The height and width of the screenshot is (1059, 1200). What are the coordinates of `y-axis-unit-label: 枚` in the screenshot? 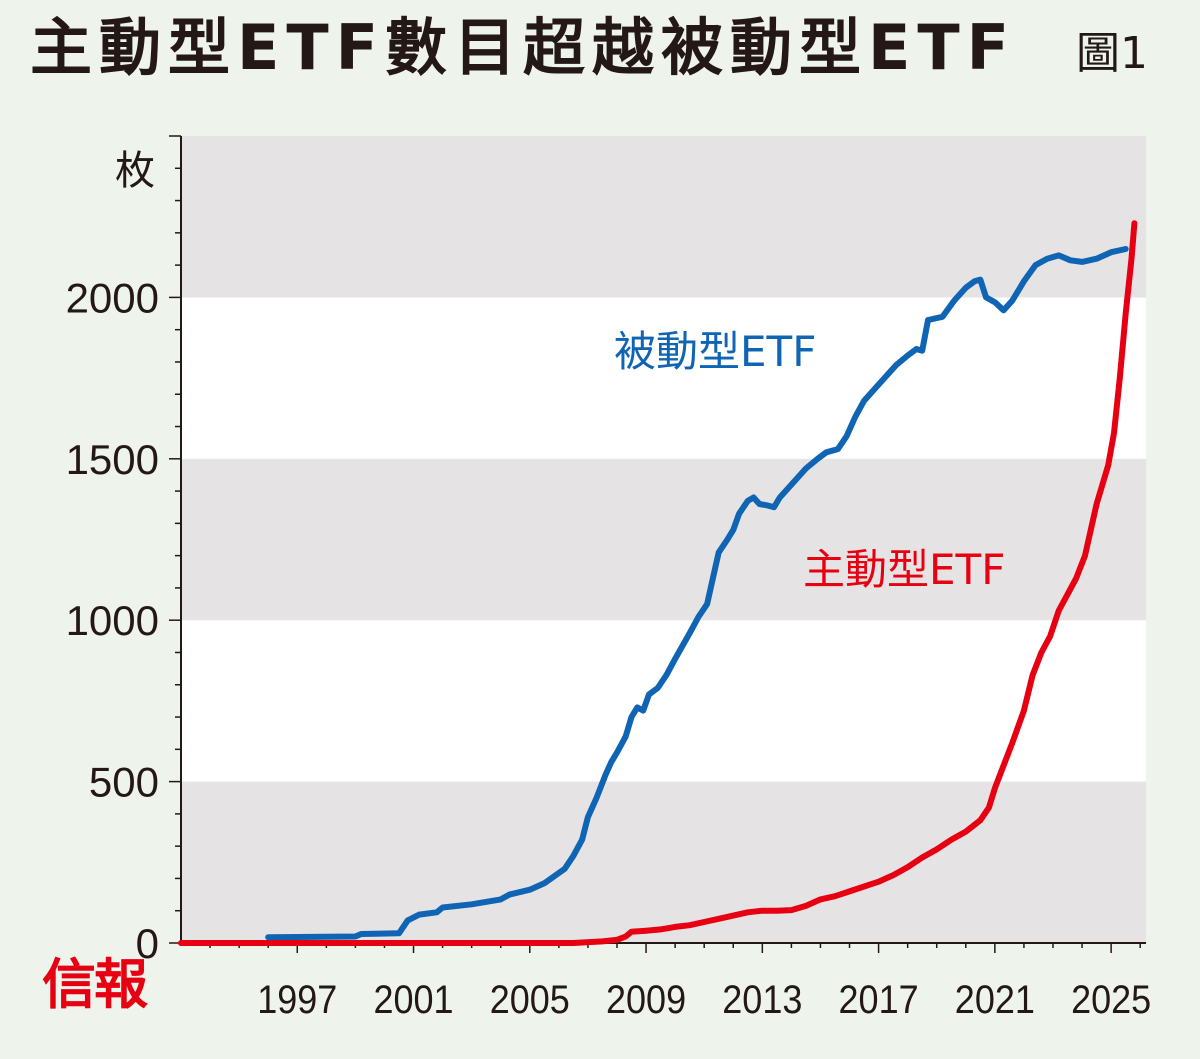 It's located at (135, 171).